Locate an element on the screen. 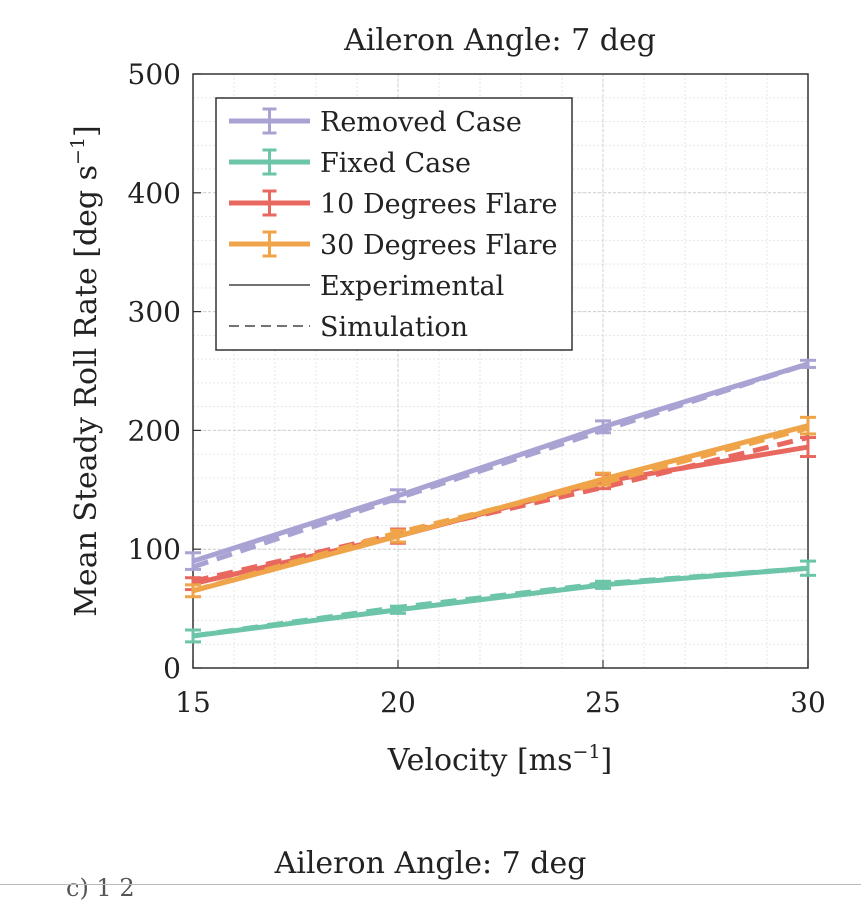  chart-title: Aileron Angle: 7 deg is located at coordinates (499, 40).